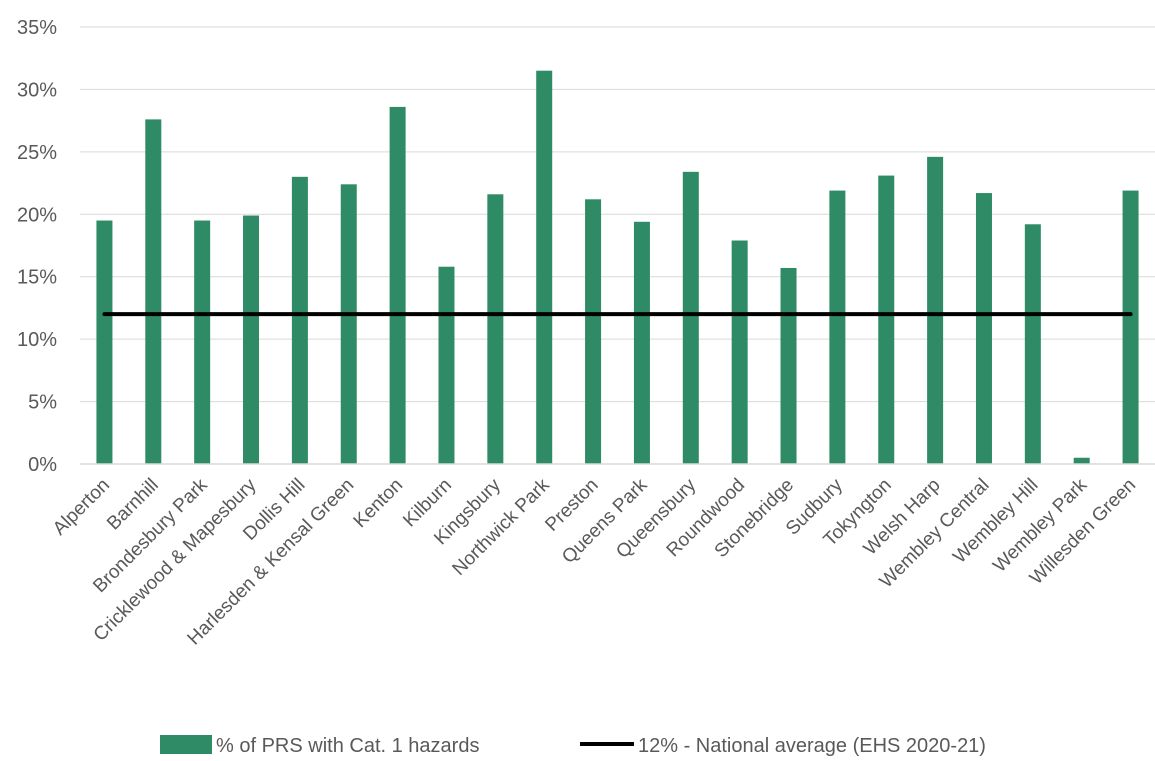 Image resolution: width=1155 pixels, height=761 pixels. What do you see at coordinates (37, 340) in the screenshot?
I see `y-tick-label: 10%` at bounding box center [37, 340].